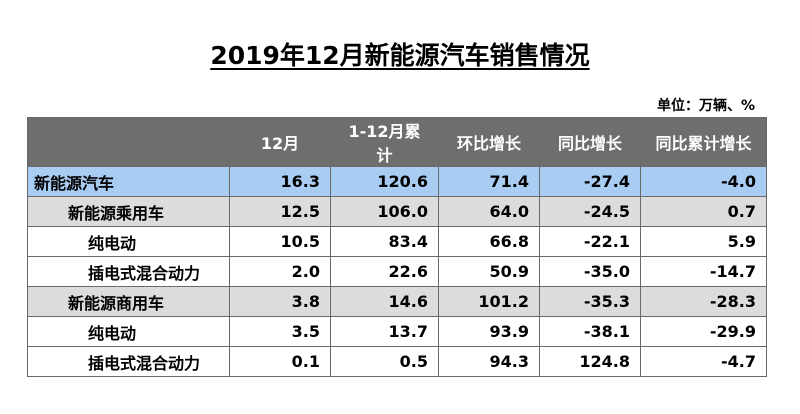 This screenshot has width=800, height=414. What do you see at coordinates (703, 271) in the screenshot?
I see `value-cell: -14.7` at bounding box center [703, 271].